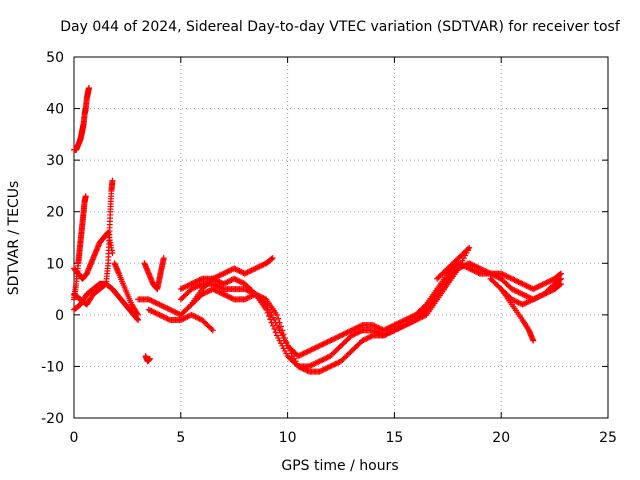 Image resolution: width=640 pixels, height=480 pixels. What do you see at coordinates (59, 316) in the screenshot?
I see `y-tick-label: 0` at bounding box center [59, 316].